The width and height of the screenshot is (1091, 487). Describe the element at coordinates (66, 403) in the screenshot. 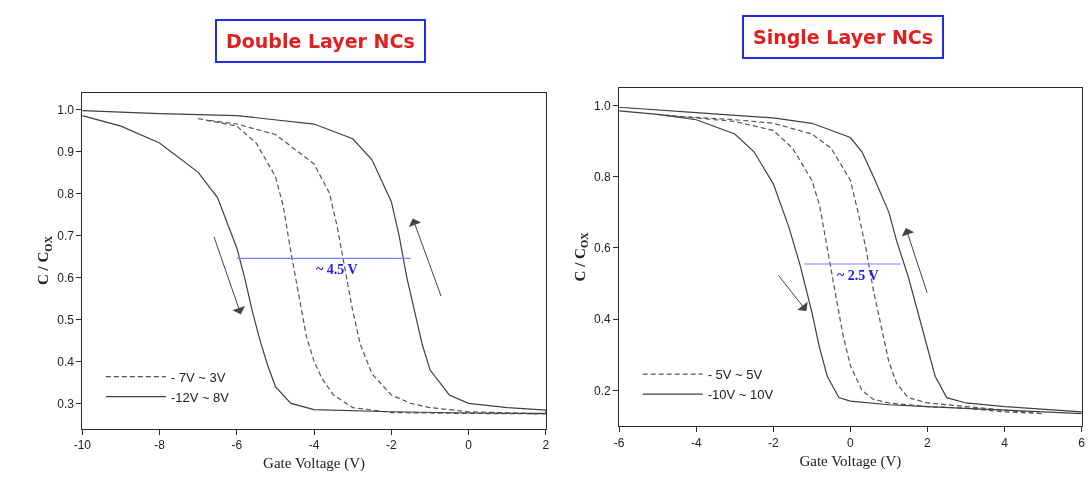

I see `y-tick-label: 0.3` at that location.